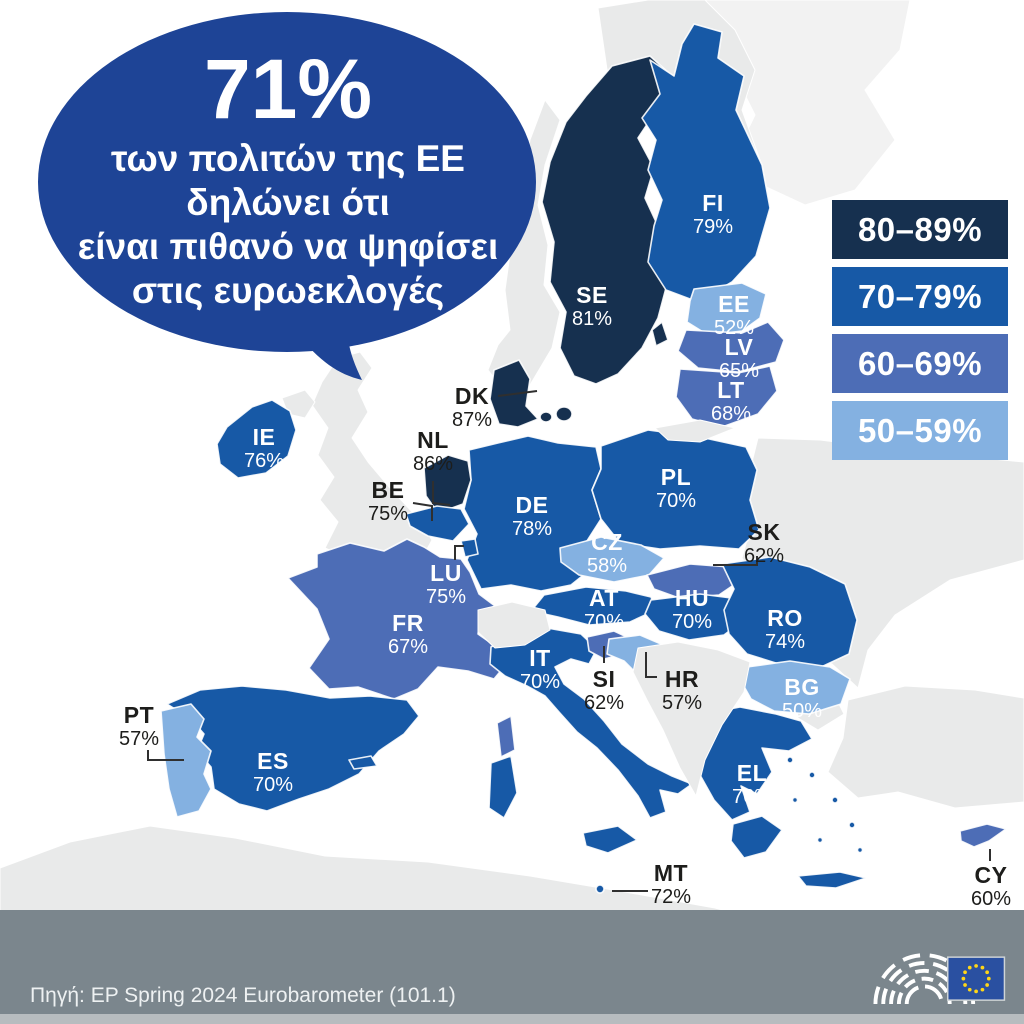 The height and width of the screenshot is (1024, 1024). I want to click on country-code: DK, so click(472, 396).